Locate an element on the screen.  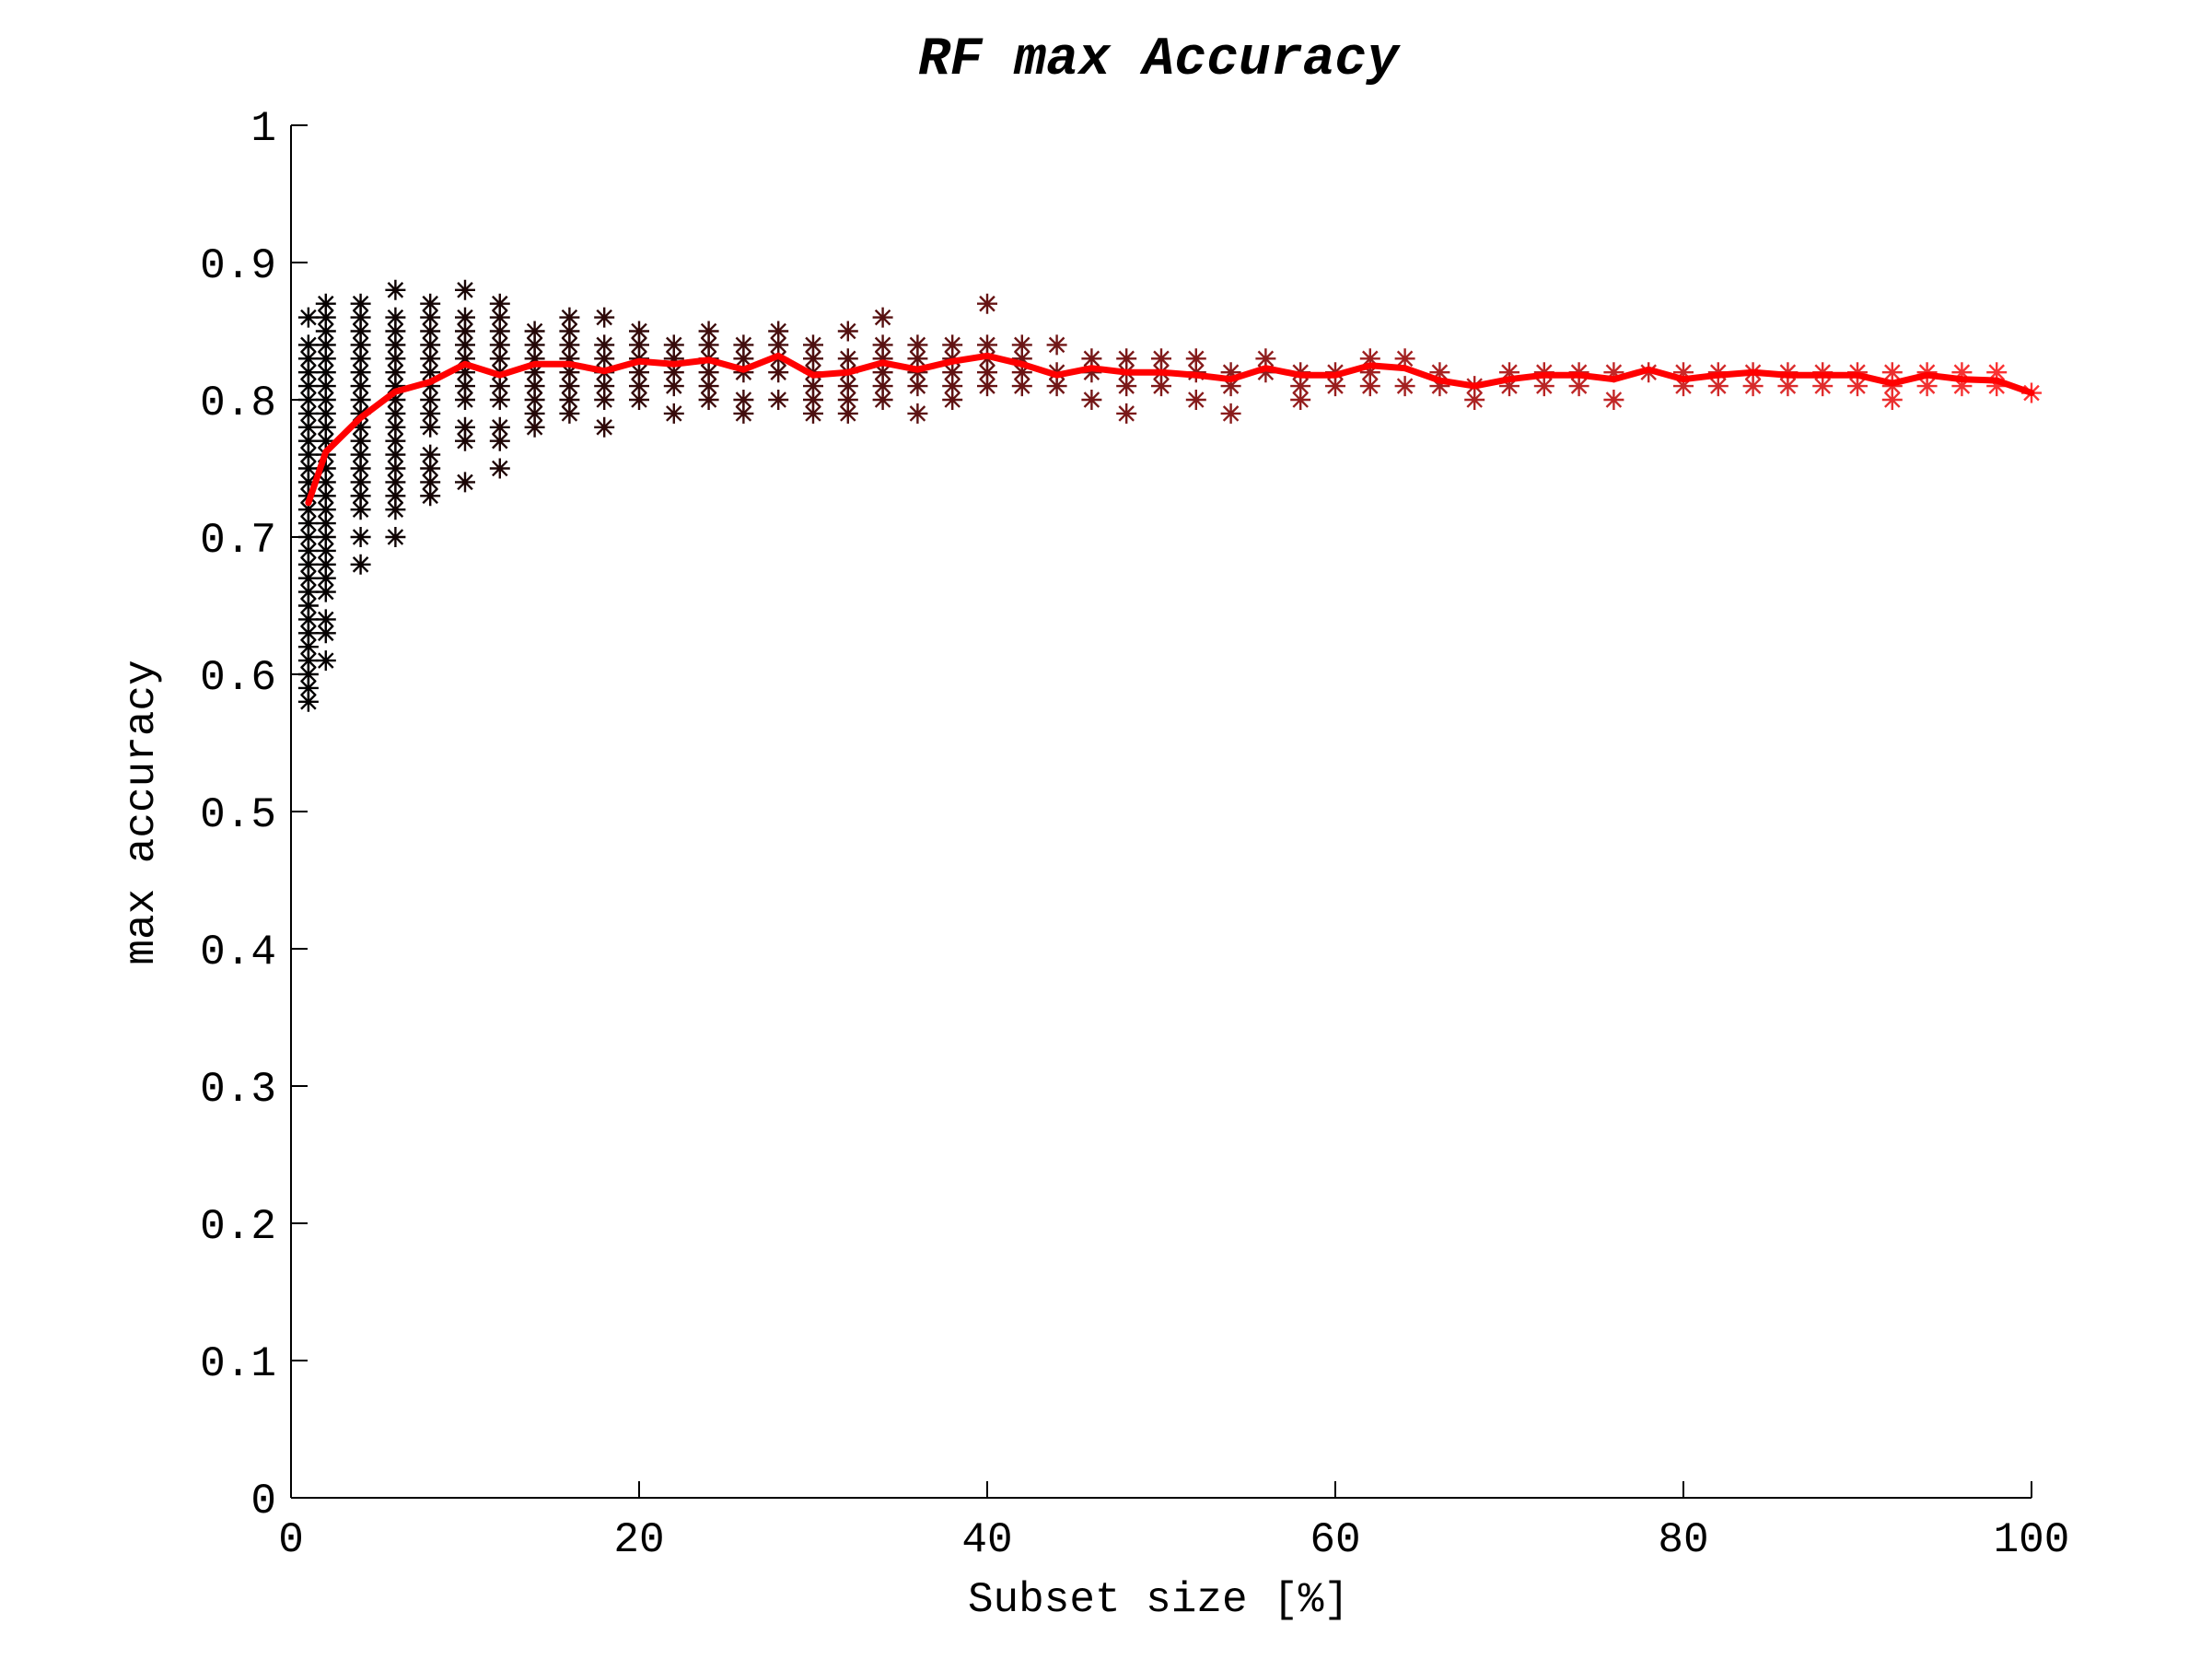
y-tick-label: 0.9 is located at coordinates (238, 266).